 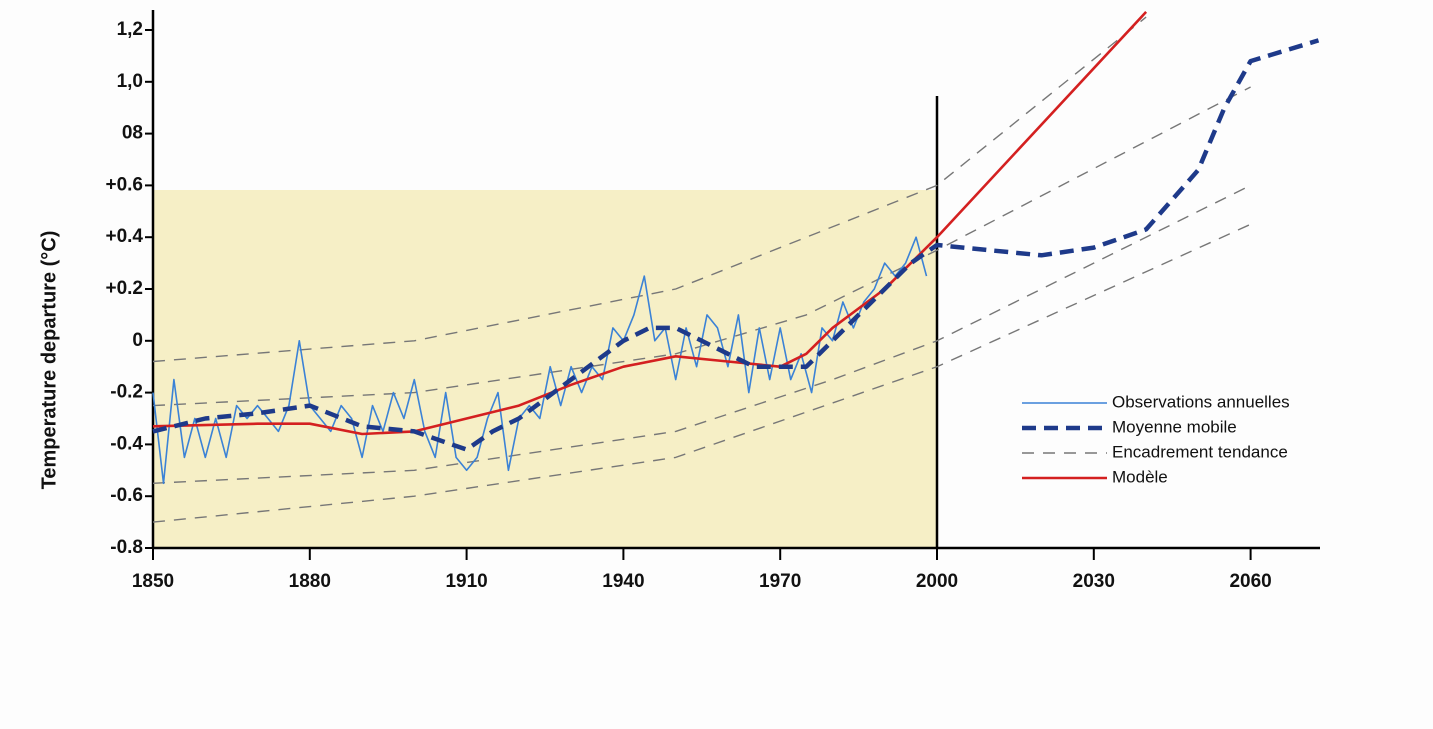 I want to click on y-tick-label: 1,2, so click(x=130, y=29).